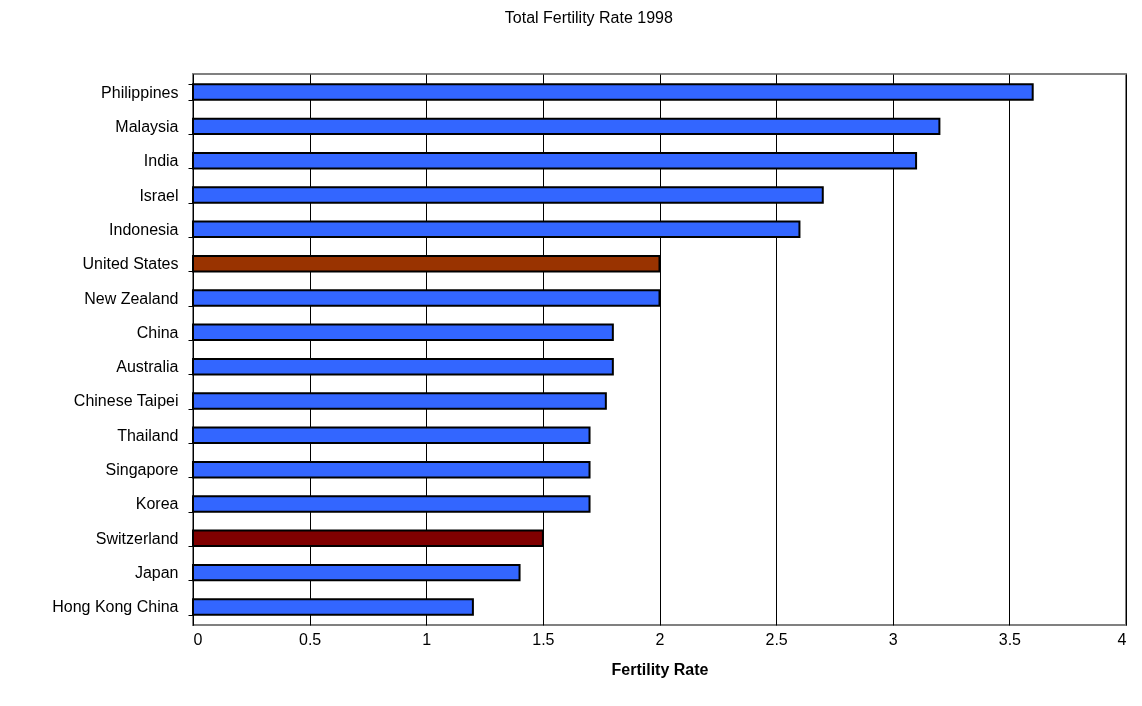 Image resolution: width=1142 pixels, height=706 pixels. I want to click on x-tick-label: 0, so click(198, 639).